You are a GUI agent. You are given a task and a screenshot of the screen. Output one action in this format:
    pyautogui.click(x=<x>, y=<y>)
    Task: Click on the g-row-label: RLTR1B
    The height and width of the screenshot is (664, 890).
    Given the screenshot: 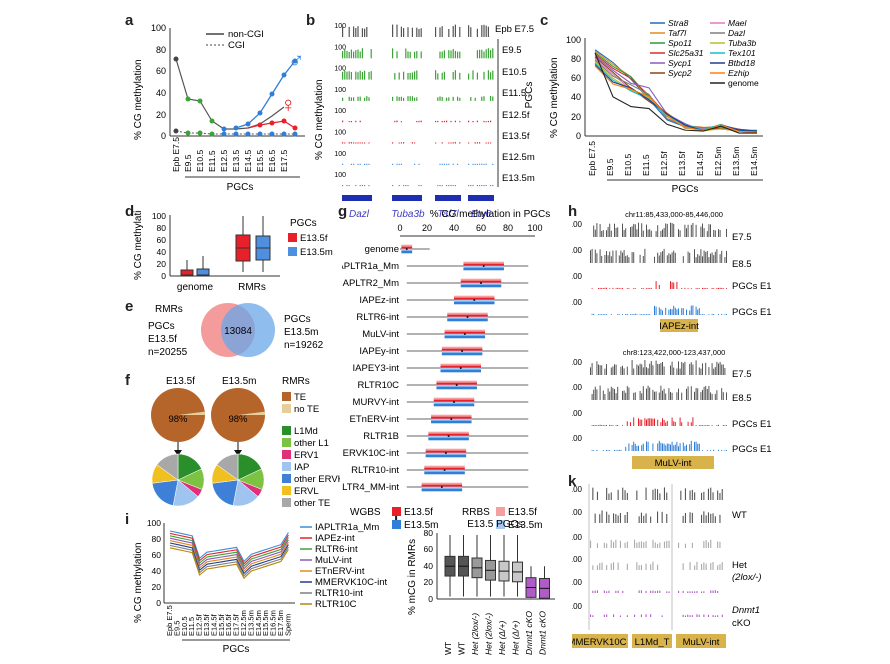 What is the action you would take?
    pyautogui.click(x=381, y=436)
    